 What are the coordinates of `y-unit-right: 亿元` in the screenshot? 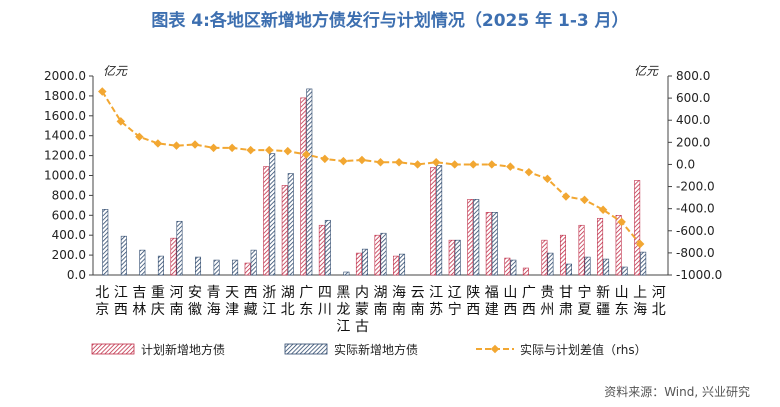 It's located at (646, 71).